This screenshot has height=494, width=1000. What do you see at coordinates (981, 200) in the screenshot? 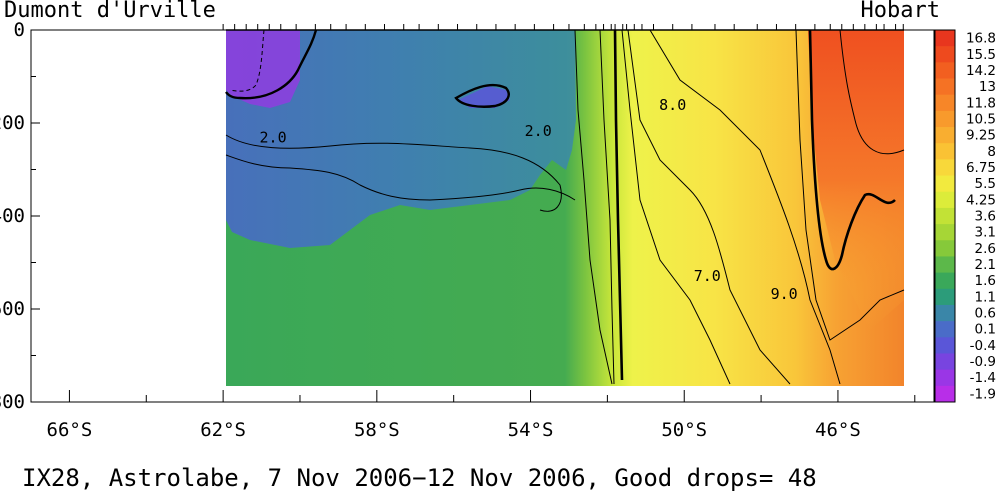
I see `colorbar-label: 4.25` at bounding box center [981, 200].